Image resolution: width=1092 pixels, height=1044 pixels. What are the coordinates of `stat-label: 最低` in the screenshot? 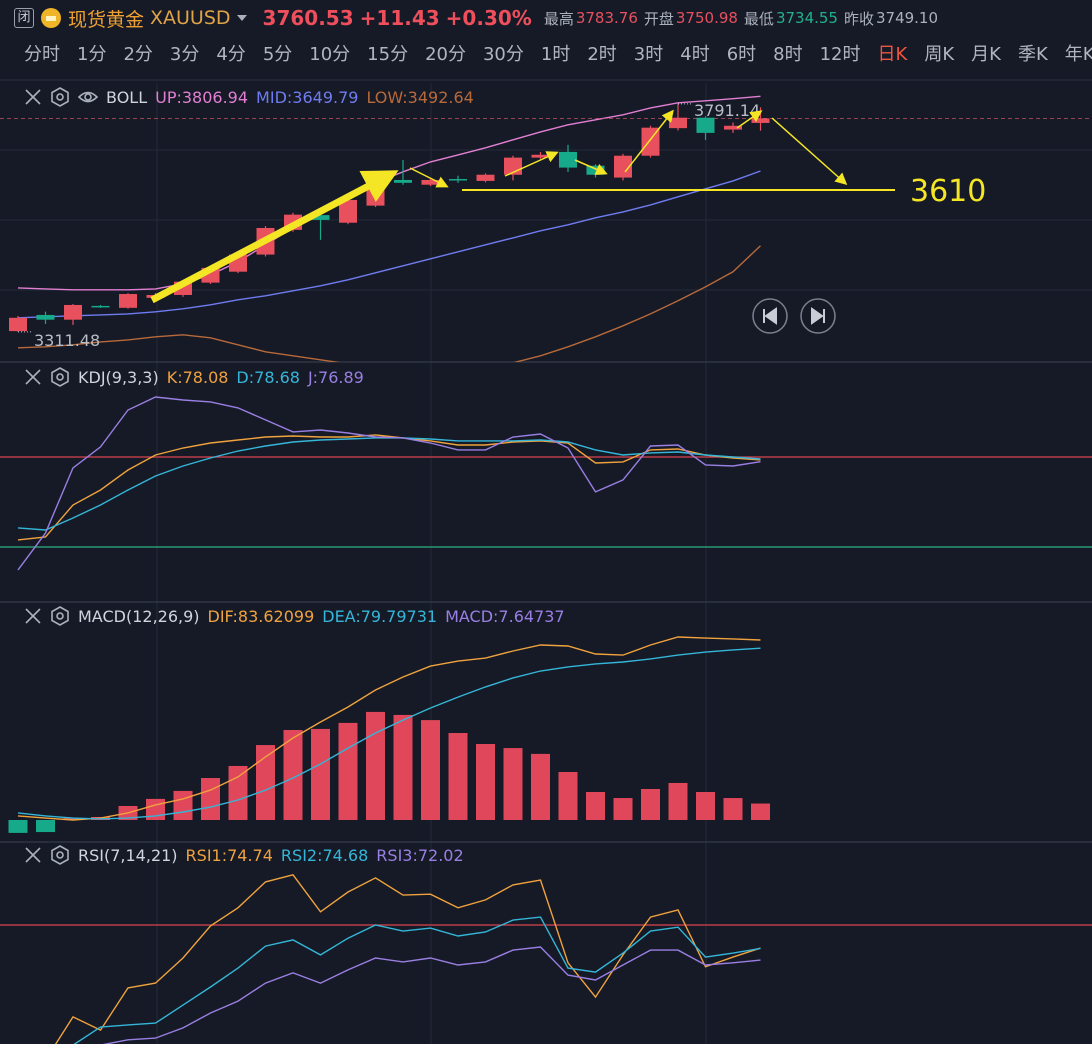 It's located at (758, 18).